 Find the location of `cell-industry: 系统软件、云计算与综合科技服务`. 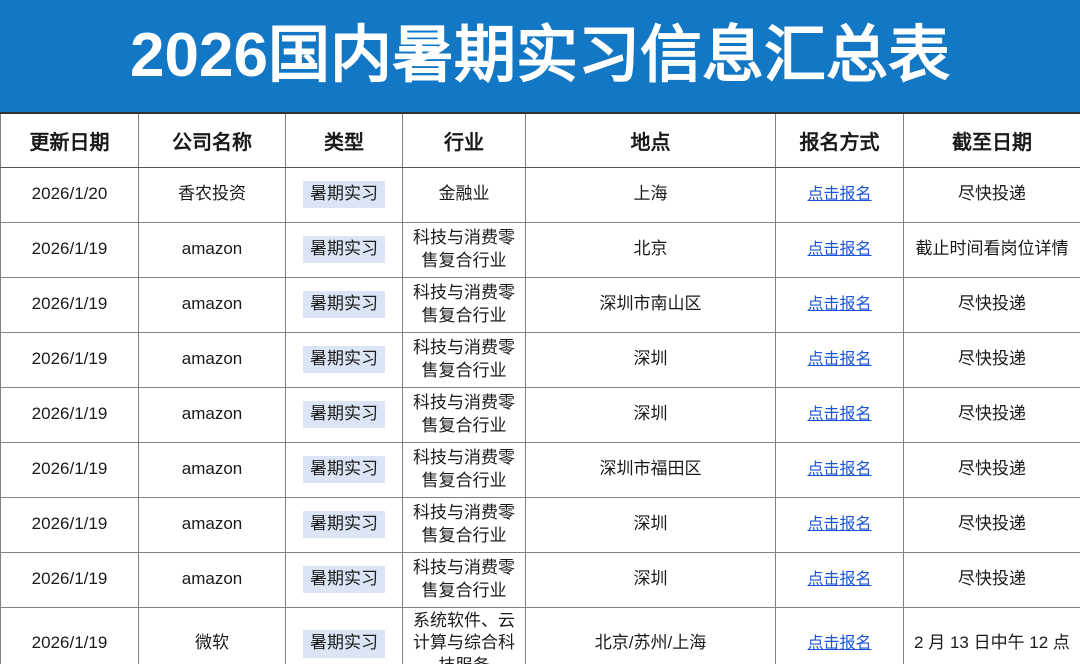

cell-industry: 系统软件、云计算与综合科技服务 is located at coordinates (464, 635).